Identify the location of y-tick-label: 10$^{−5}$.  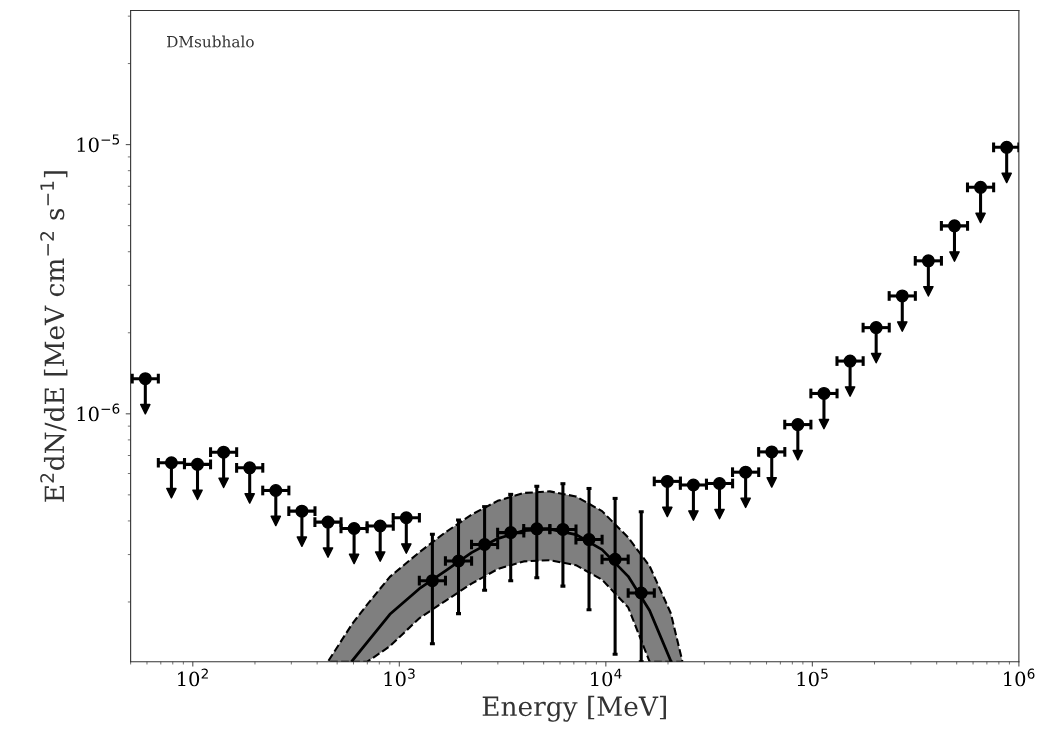
(98, 143).